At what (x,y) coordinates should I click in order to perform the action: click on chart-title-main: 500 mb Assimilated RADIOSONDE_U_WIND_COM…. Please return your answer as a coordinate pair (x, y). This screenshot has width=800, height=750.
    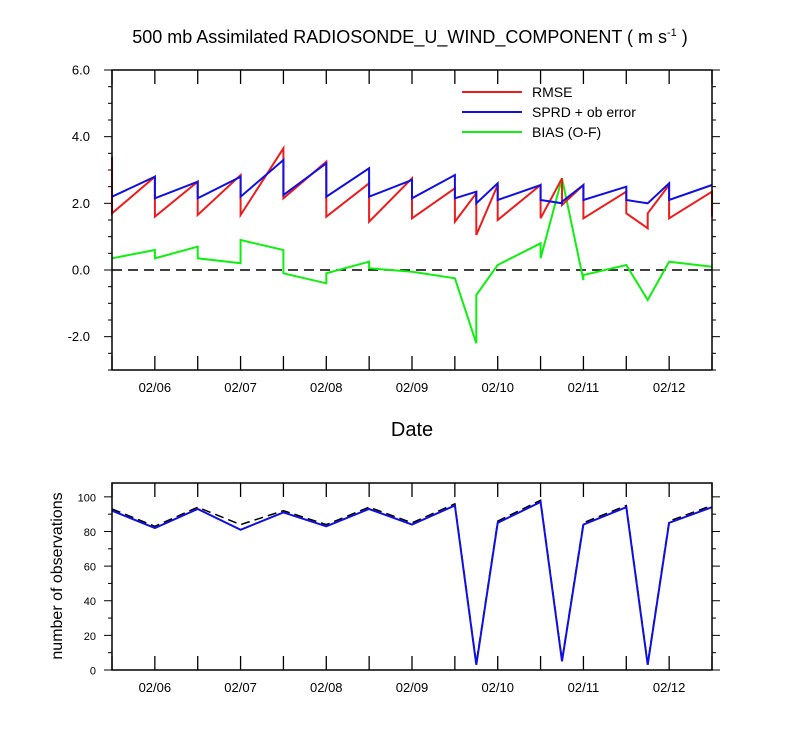
    Looking at the image, I should click on (399, 37).